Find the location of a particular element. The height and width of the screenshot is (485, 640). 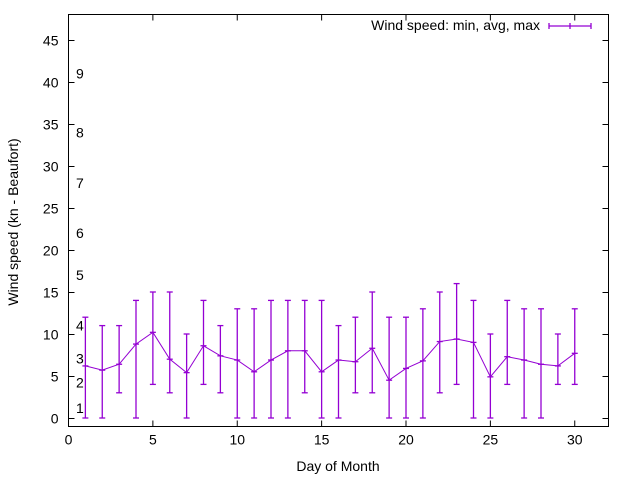

y-tick-label: 5 is located at coordinates (55, 377).